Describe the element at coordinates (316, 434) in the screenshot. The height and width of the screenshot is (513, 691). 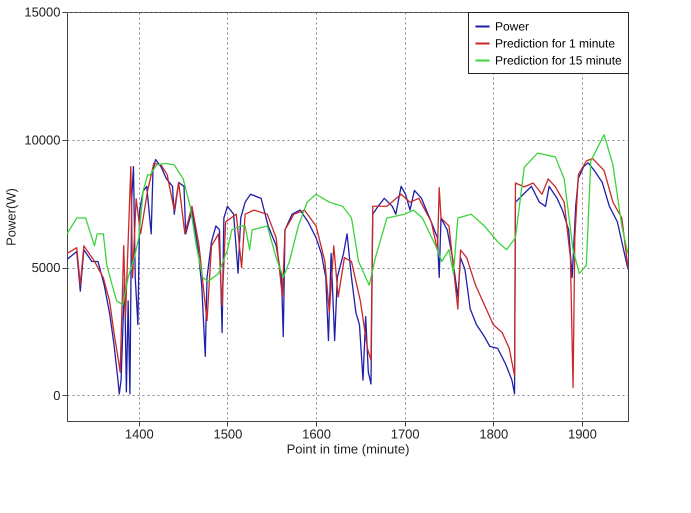
I see `x-tick-label: 1600` at that location.